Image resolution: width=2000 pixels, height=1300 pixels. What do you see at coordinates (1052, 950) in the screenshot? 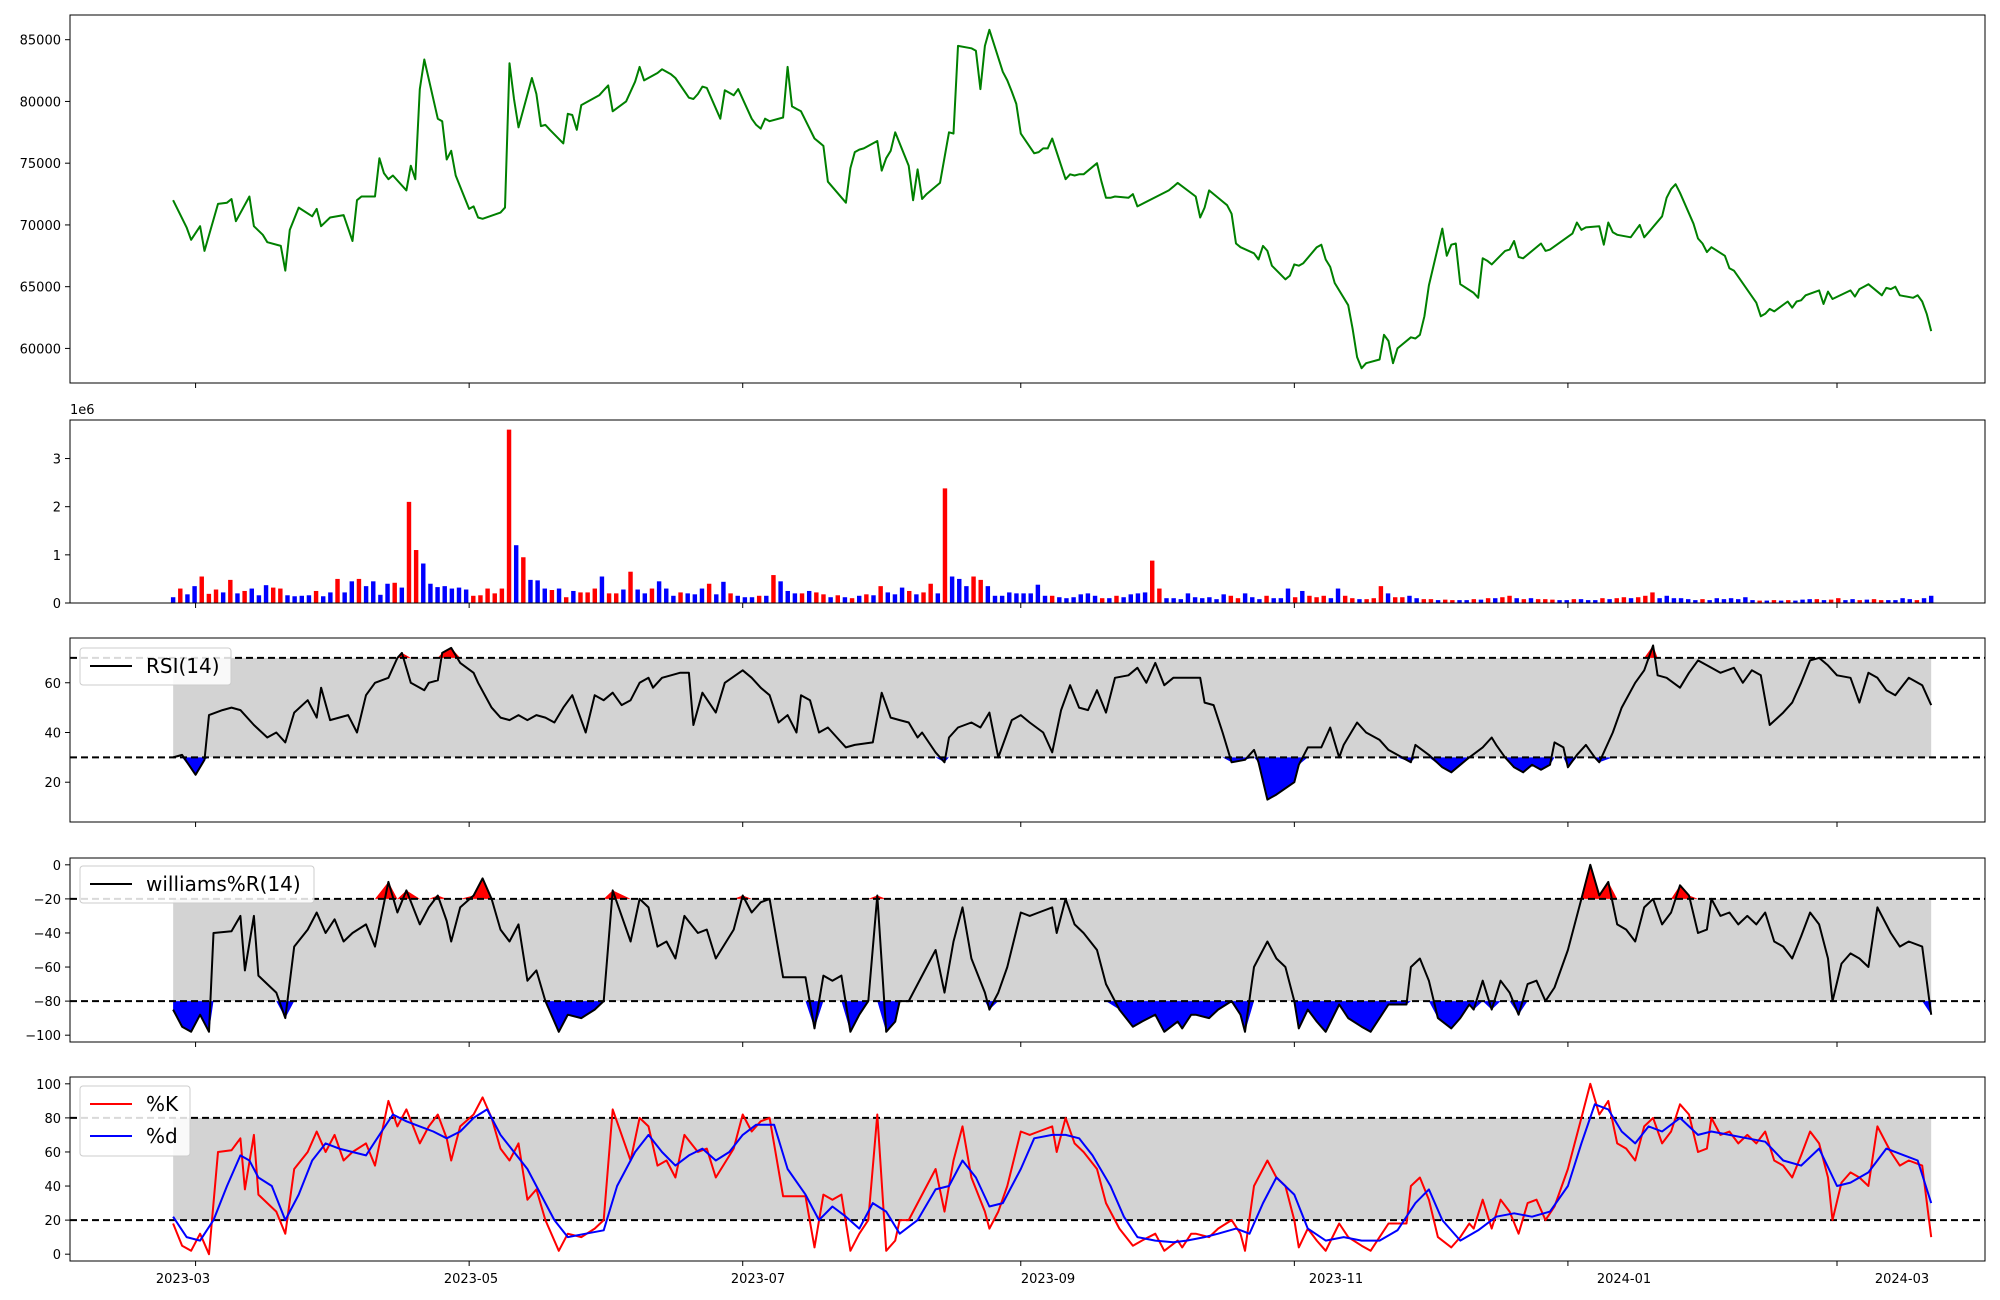
I see `williams-band-fill` at bounding box center [1052, 950].